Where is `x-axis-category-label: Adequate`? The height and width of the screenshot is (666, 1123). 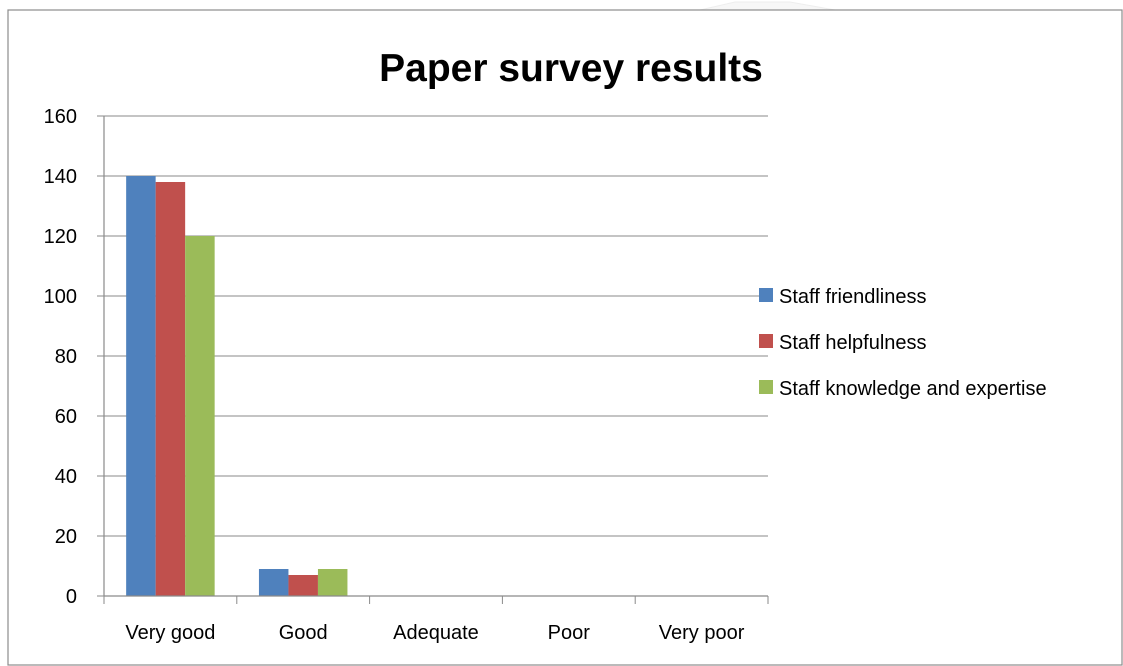 x-axis-category-label: Adequate is located at coordinates (436, 633).